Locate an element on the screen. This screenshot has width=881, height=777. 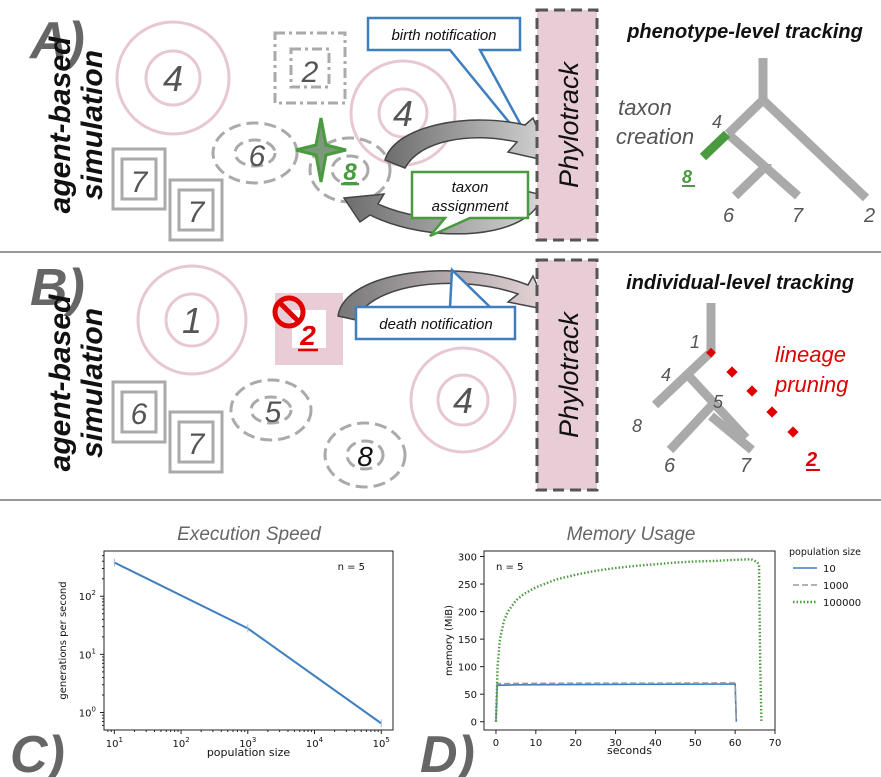
panel-a-side-label-line2: simulation is located at coordinates (92, 125).